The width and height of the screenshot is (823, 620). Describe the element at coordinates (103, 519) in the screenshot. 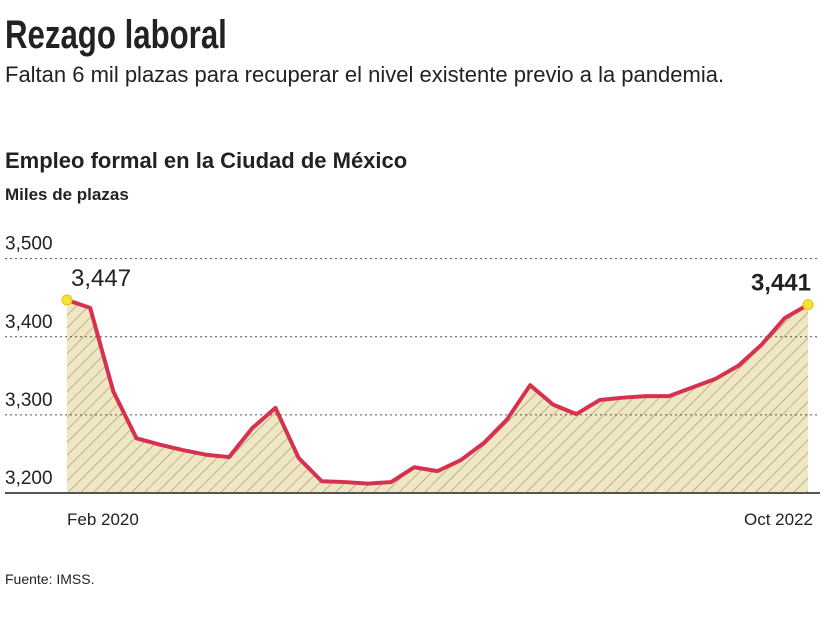

I see `x-tick-label: Feb 2020` at that location.